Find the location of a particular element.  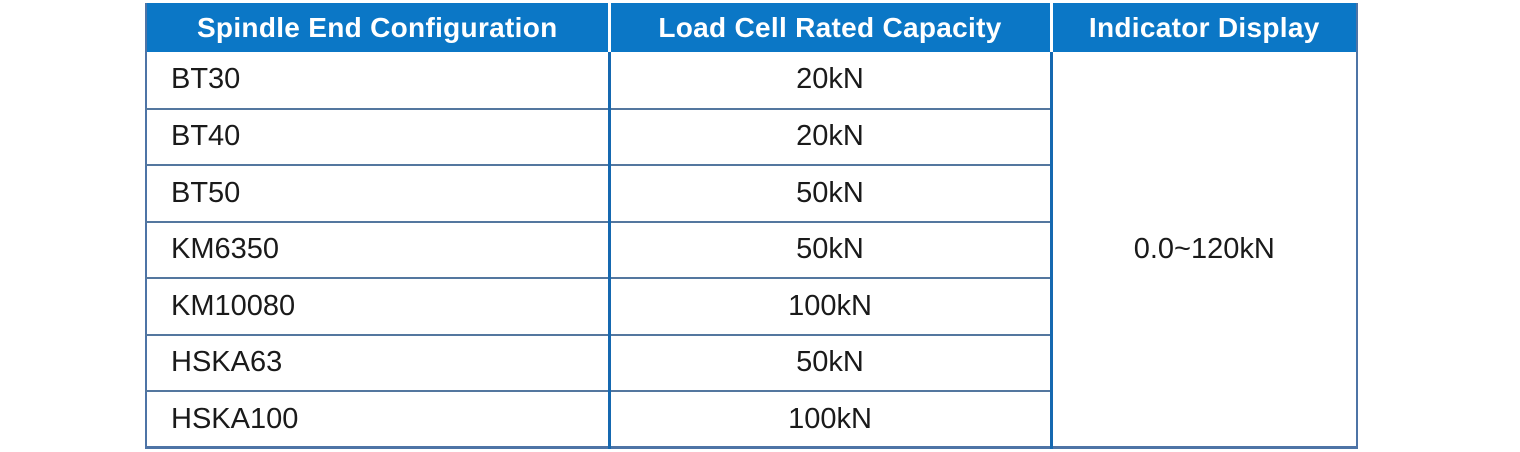

column-header-spindle-end-configuration: Spindle End Configuration is located at coordinates (377, 27).